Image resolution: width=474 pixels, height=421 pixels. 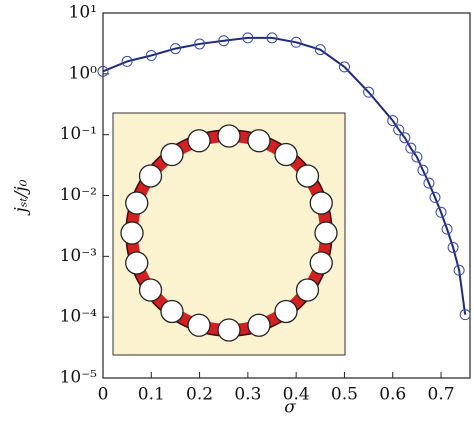 What do you see at coordinates (79, 378) in the screenshot?
I see `y-tick-label: 10⁻⁵` at bounding box center [79, 378].